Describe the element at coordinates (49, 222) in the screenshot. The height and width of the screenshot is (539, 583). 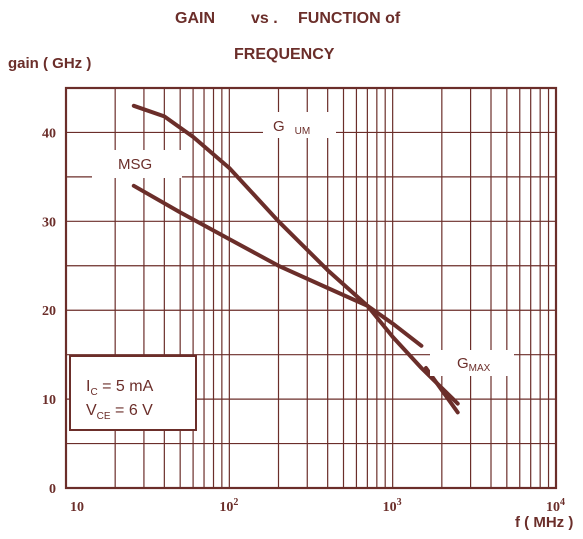
I see `y-tick-label: 30` at that location.